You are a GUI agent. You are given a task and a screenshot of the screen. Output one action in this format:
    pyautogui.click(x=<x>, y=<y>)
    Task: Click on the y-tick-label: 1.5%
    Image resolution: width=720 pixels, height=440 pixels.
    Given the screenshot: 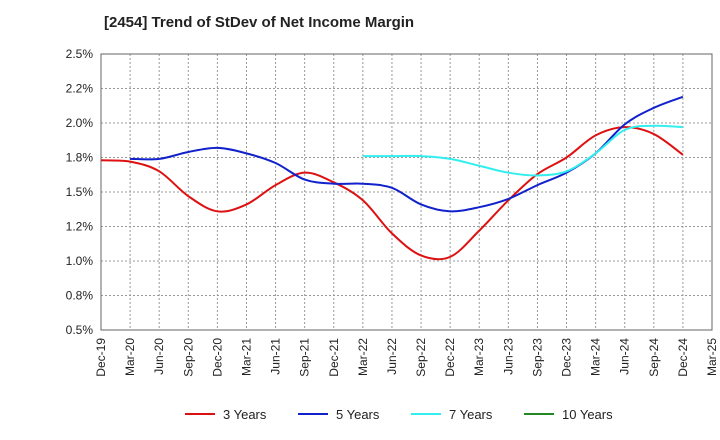 What is the action you would take?
    pyautogui.click(x=80, y=192)
    